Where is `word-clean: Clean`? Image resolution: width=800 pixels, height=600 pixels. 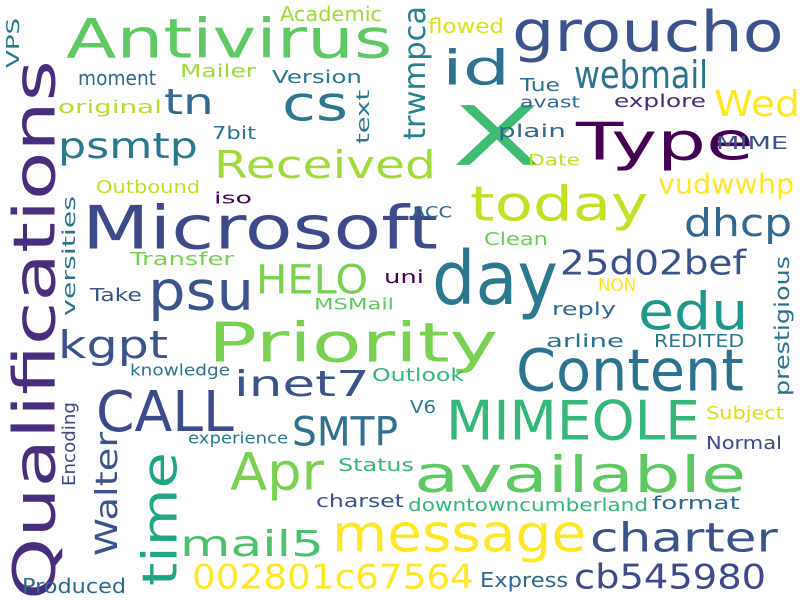
word-clean: Clean is located at coordinates (516, 239).